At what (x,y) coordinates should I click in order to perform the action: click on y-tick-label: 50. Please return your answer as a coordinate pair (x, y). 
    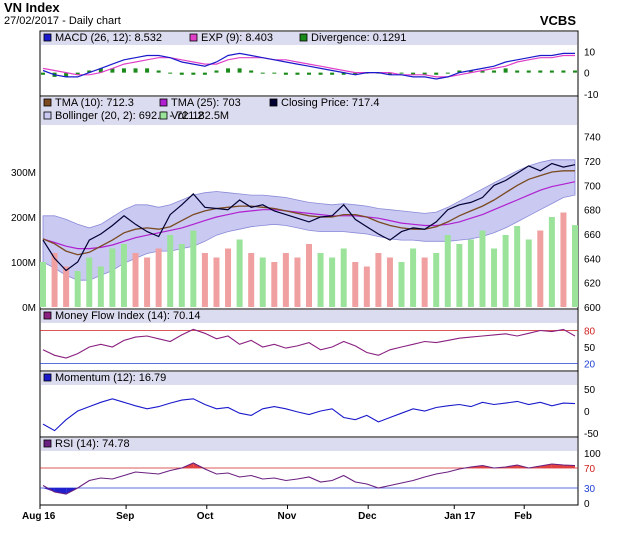
    Looking at the image, I should click on (590, 348).